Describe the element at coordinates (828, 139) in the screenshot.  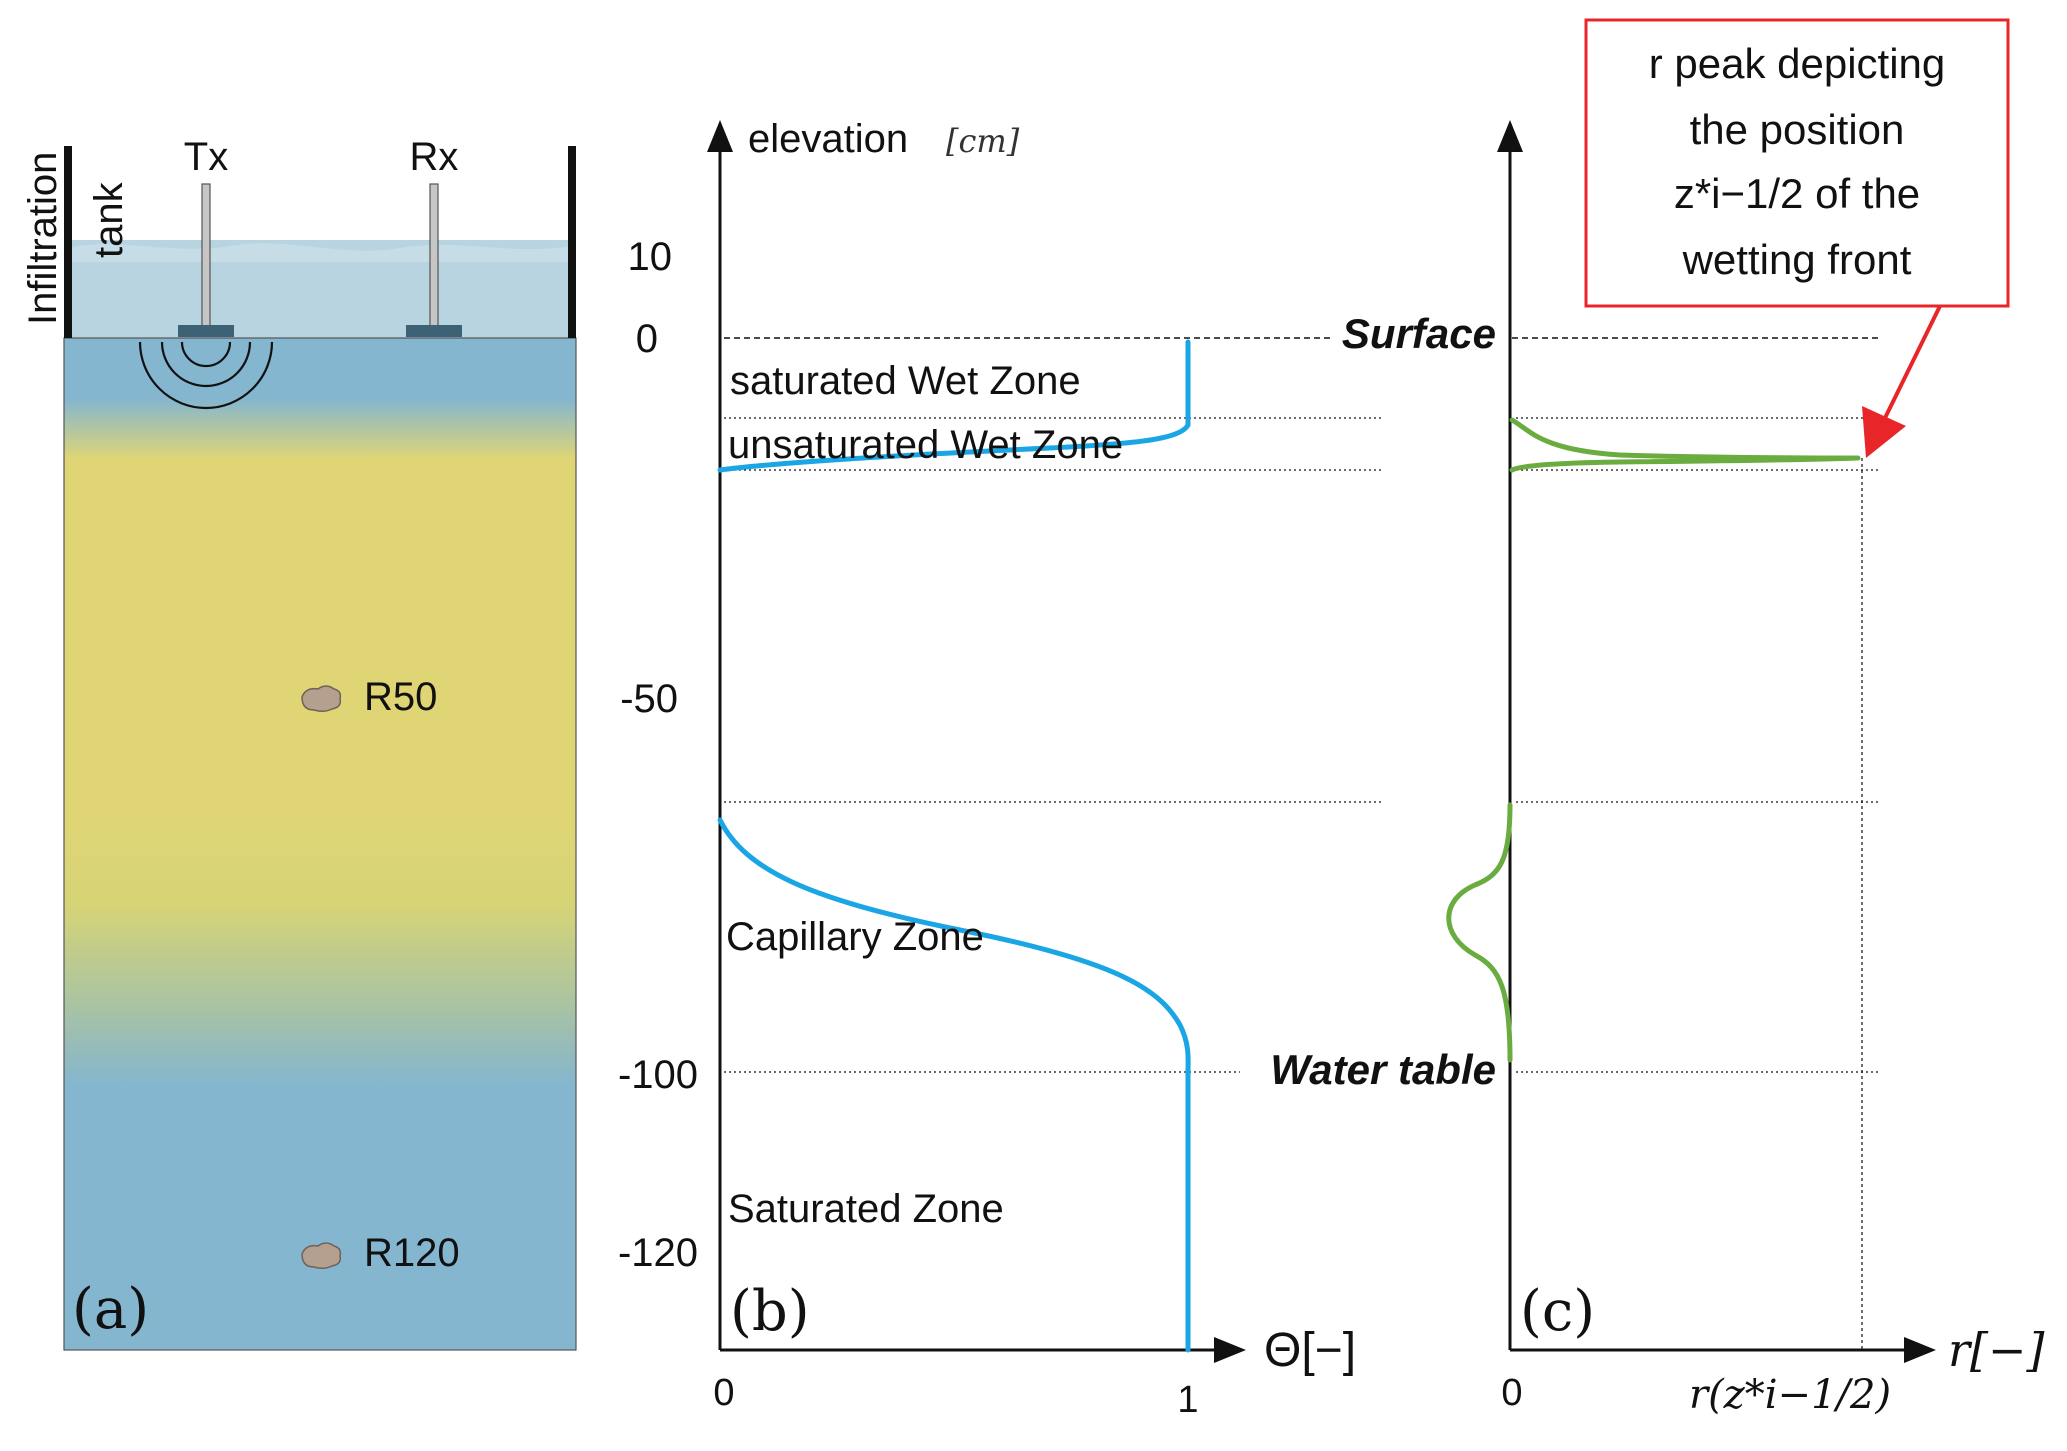
I see `elevation-label: elevation` at that location.